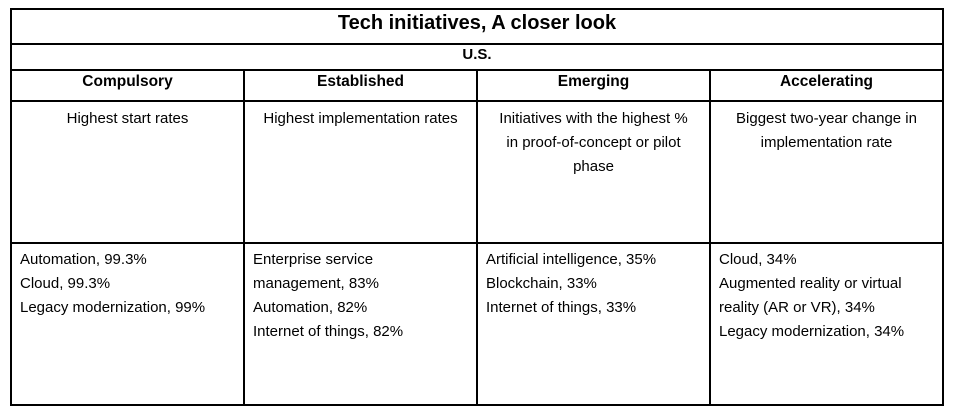 The width and height of the screenshot is (955, 413). What do you see at coordinates (83, 259) in the screenshot?
I see `list-item: Automation, 99.3%` at bounding box center [83, 259].